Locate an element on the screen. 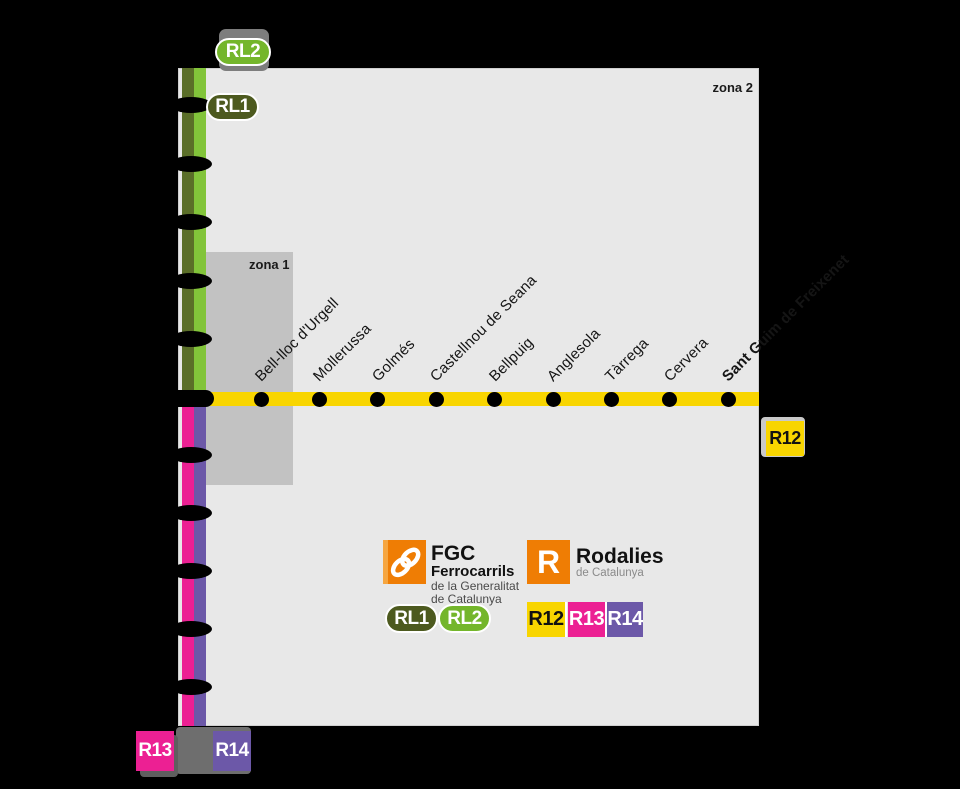 This screenshot has height=789, width=960. rodalies-wordmark: Rodalies de Catalunya is located at coordinates (620, 562).